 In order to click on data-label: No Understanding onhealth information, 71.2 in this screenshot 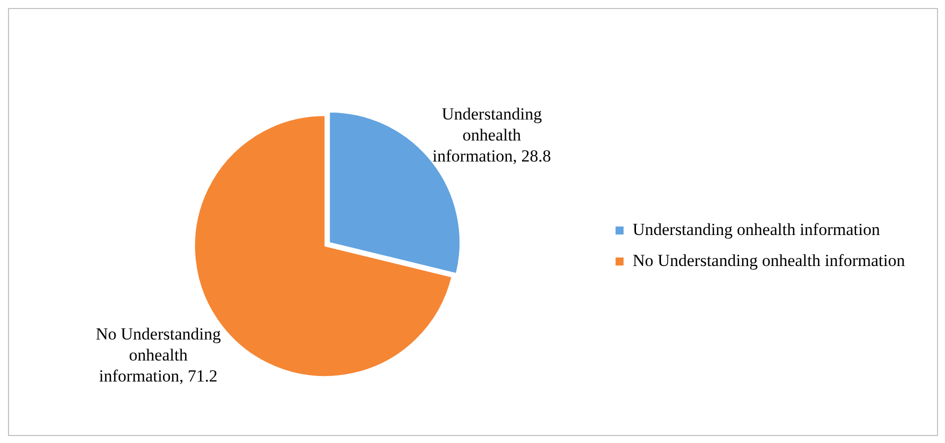, I will do `click(159, 355)`.